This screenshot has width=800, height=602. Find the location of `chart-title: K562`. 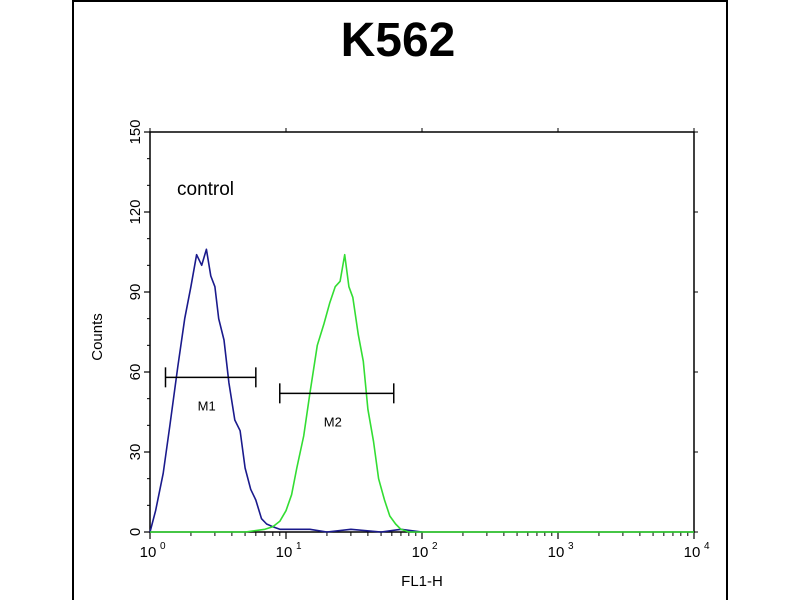

chart-title: K562 is located at coordinates (398, 40).